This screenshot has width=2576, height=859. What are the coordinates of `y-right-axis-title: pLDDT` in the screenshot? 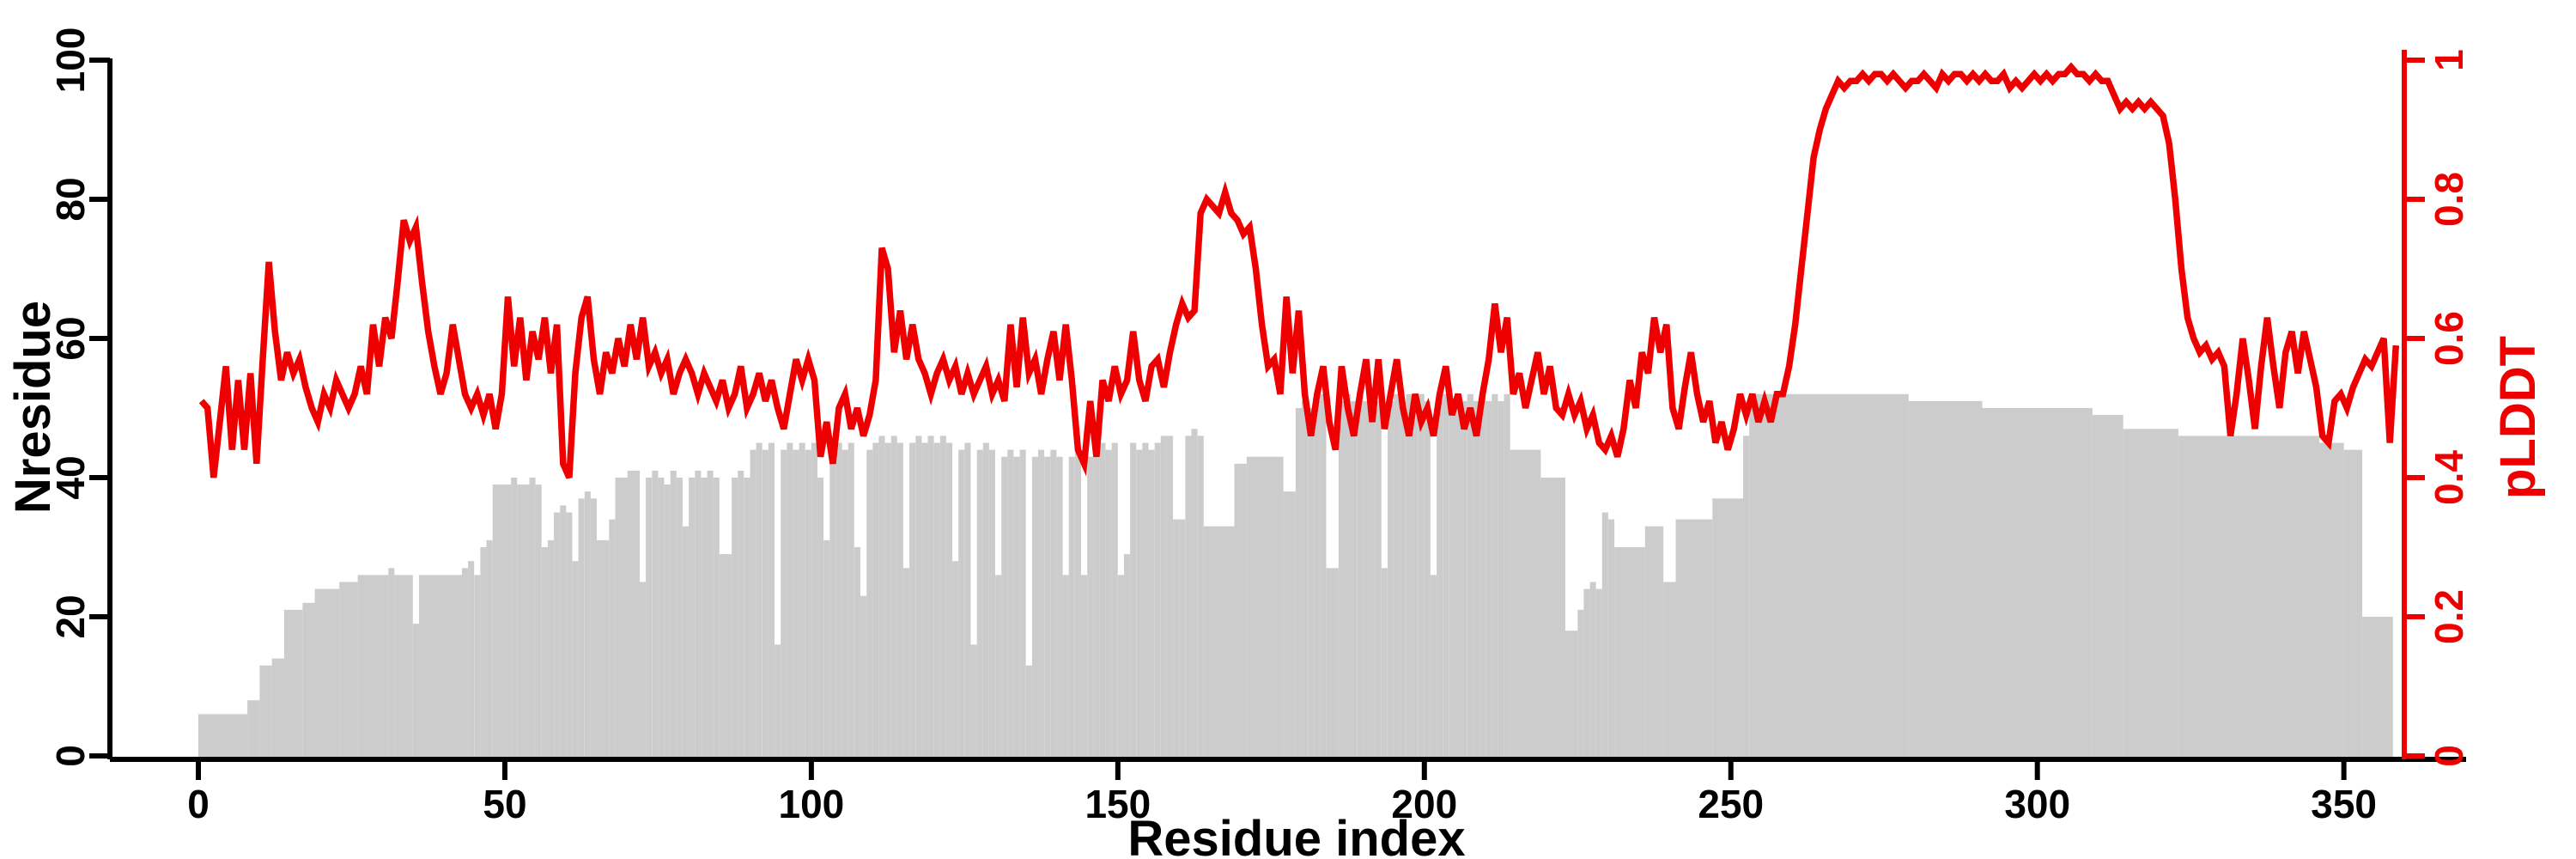 It's located at (2518, 417).